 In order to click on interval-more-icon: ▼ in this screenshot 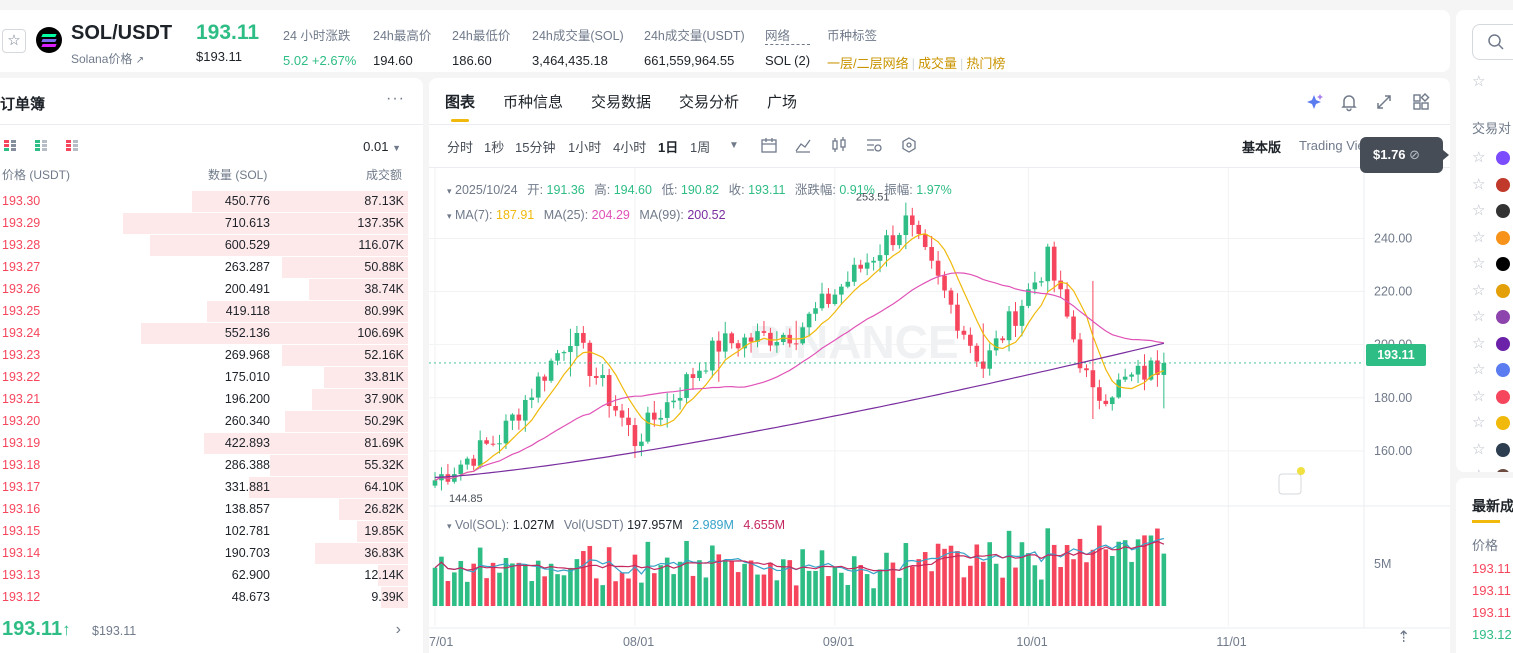, I will do `click(734, 145)`.